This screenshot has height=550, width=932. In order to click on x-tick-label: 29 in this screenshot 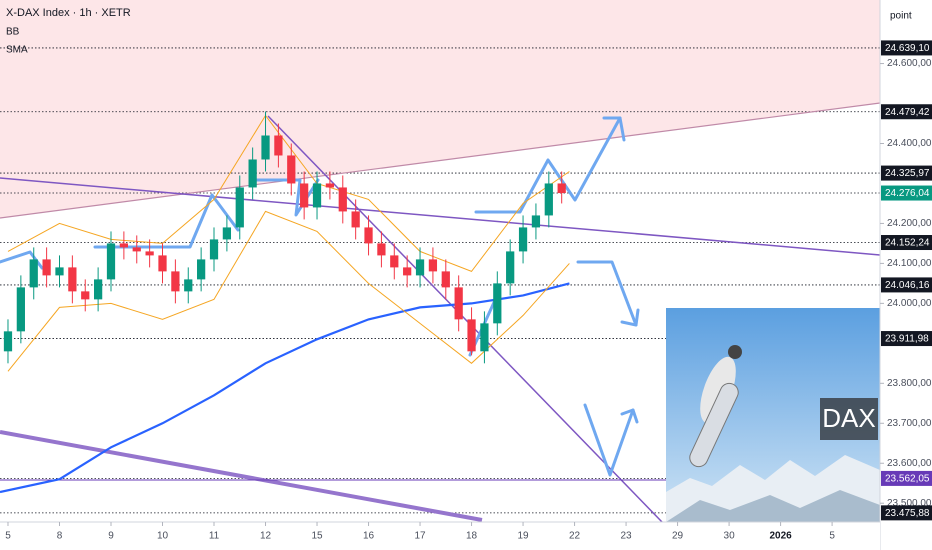, I will do `click(678, 536)`.